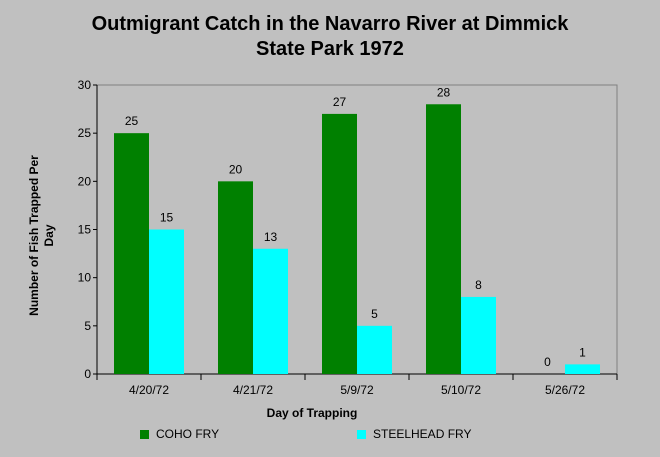 The height and width of the screenshot is (457, 660). I want to click on x-tick-label: 5/10/72, so click(461, 390).